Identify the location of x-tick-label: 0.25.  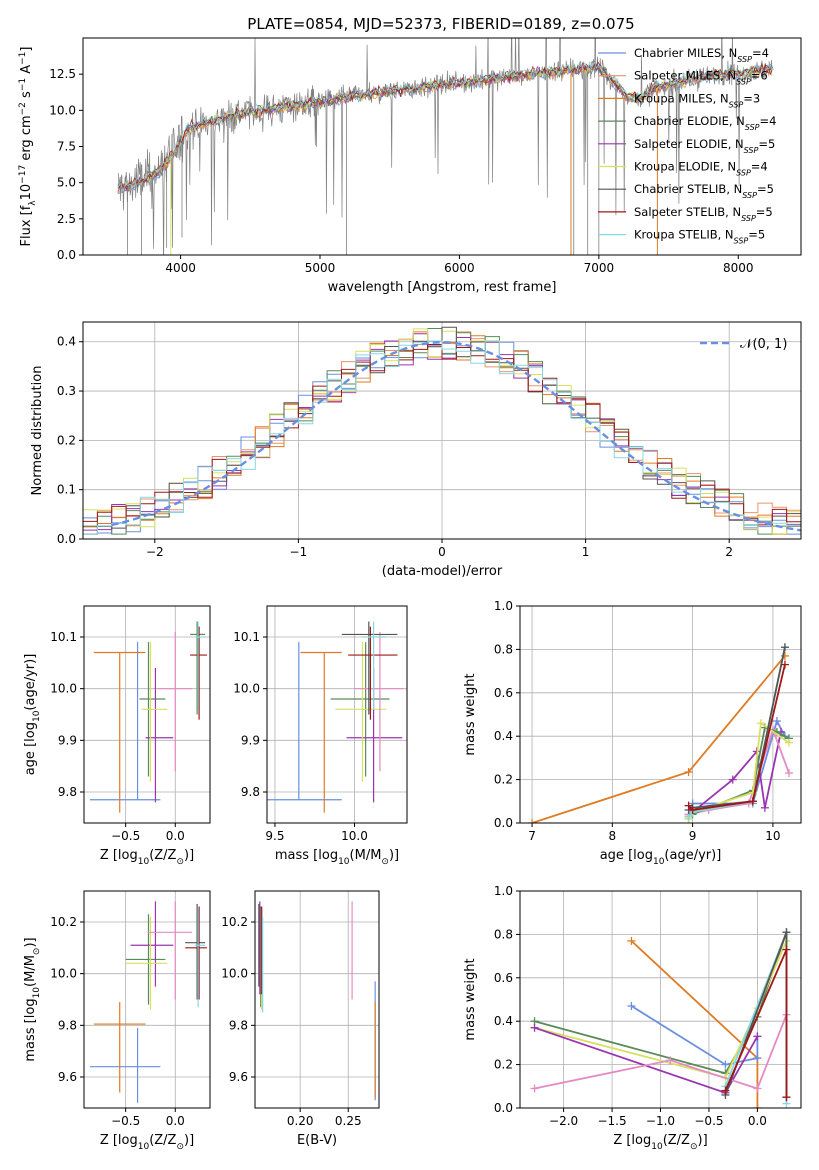
(348, 1121).